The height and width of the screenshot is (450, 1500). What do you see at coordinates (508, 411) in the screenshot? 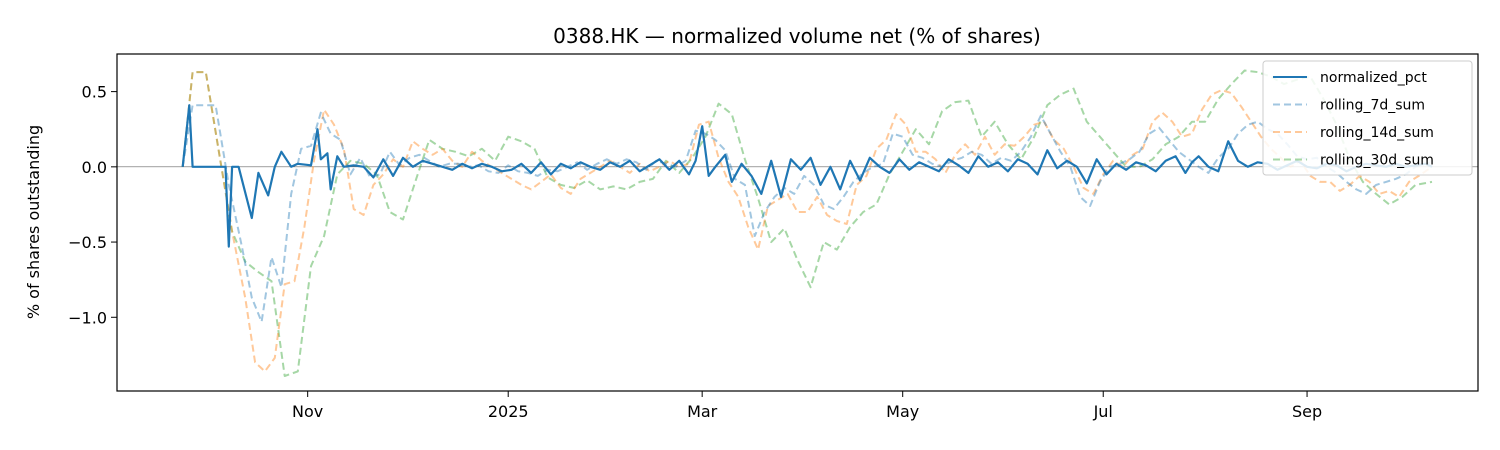
I see `x-tick-label: 2025` at bounding box center [508, 411].